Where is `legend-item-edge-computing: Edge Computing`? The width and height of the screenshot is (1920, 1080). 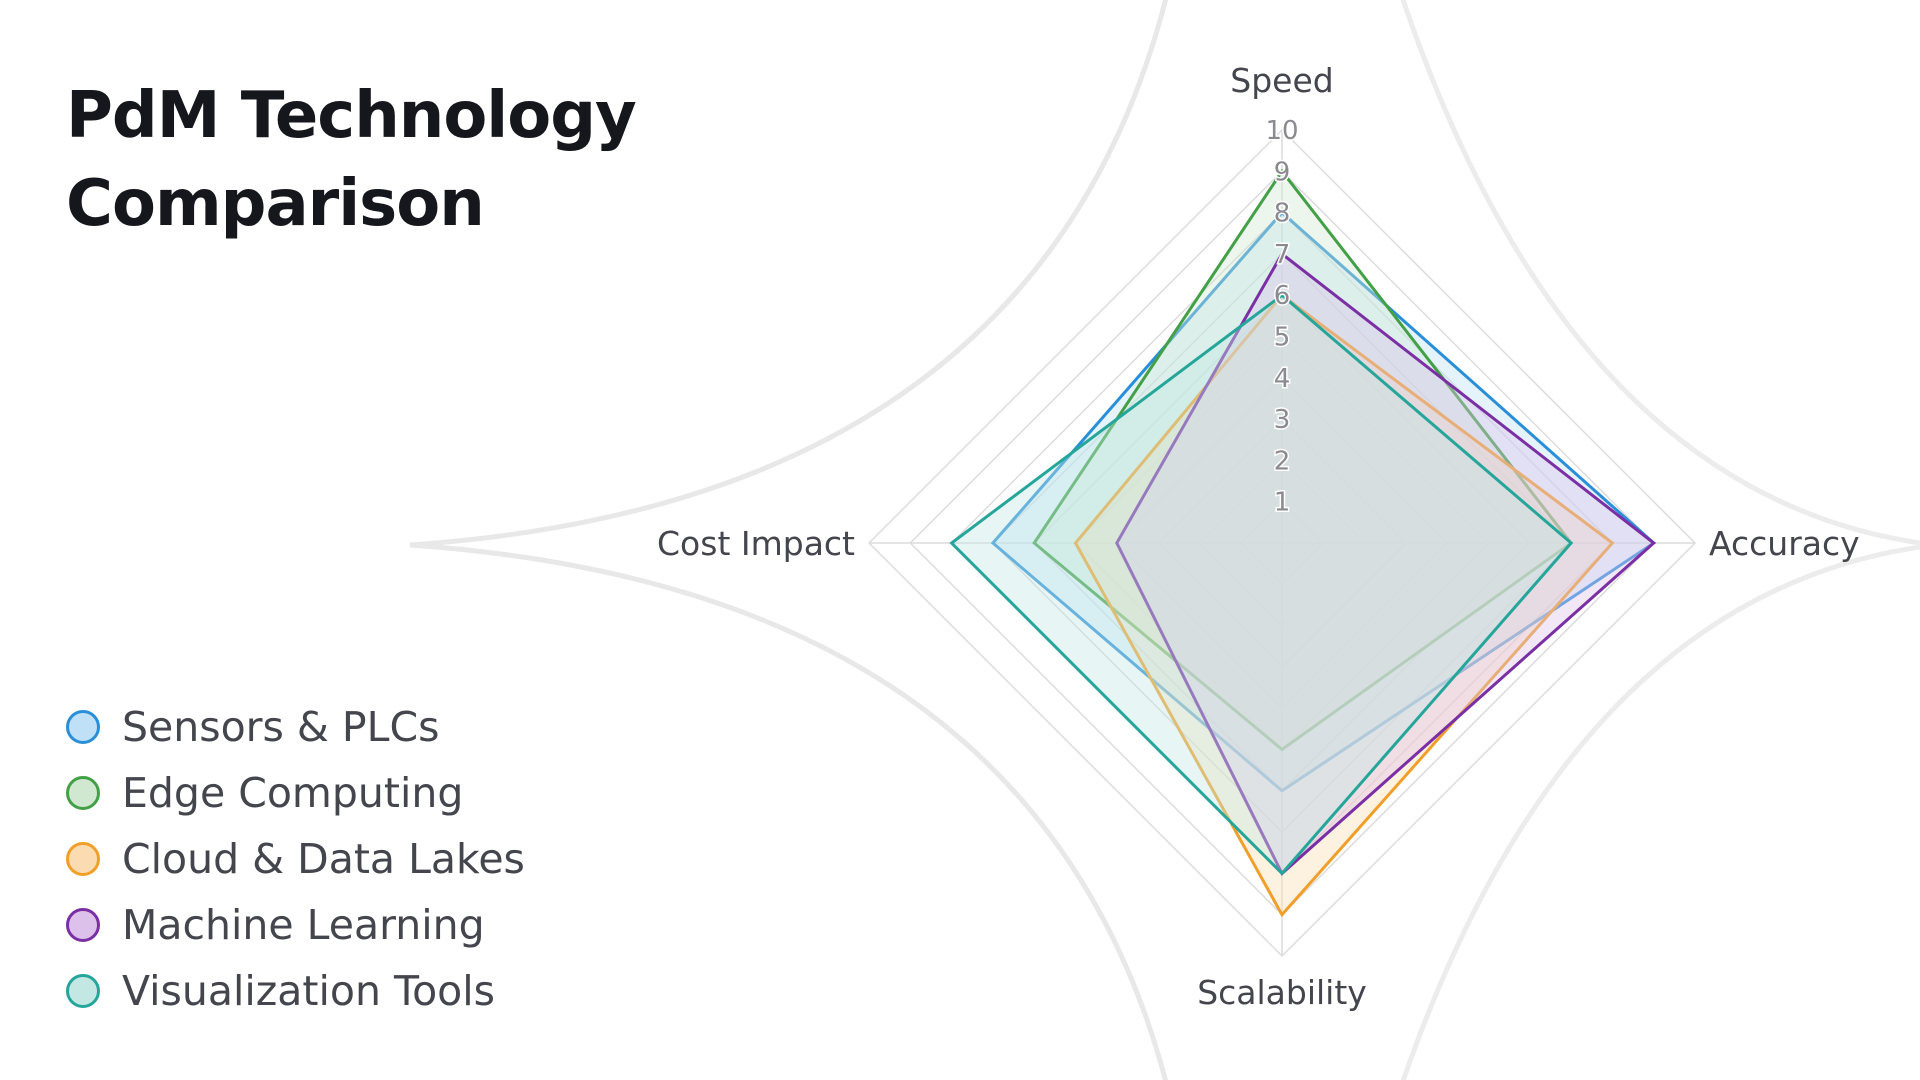 legend-item-edge-computing: Edge Computing is located at coordinates (295, 793).